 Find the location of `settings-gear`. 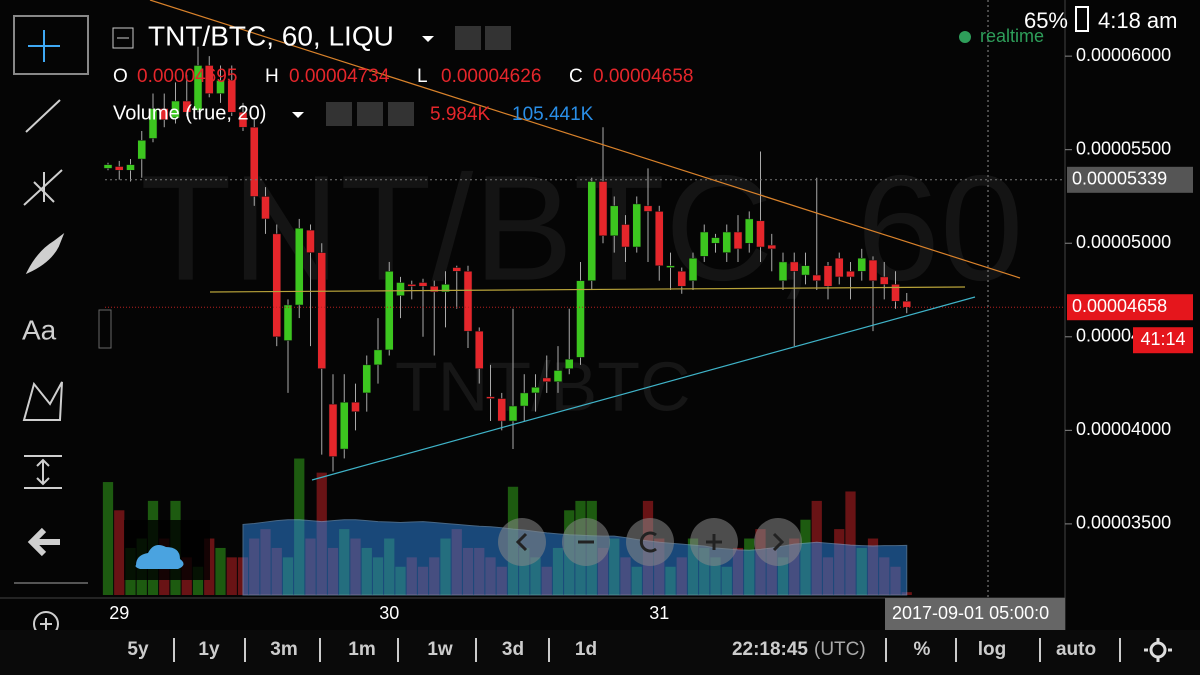

settings-gear is located at coordinates (1158, 650).